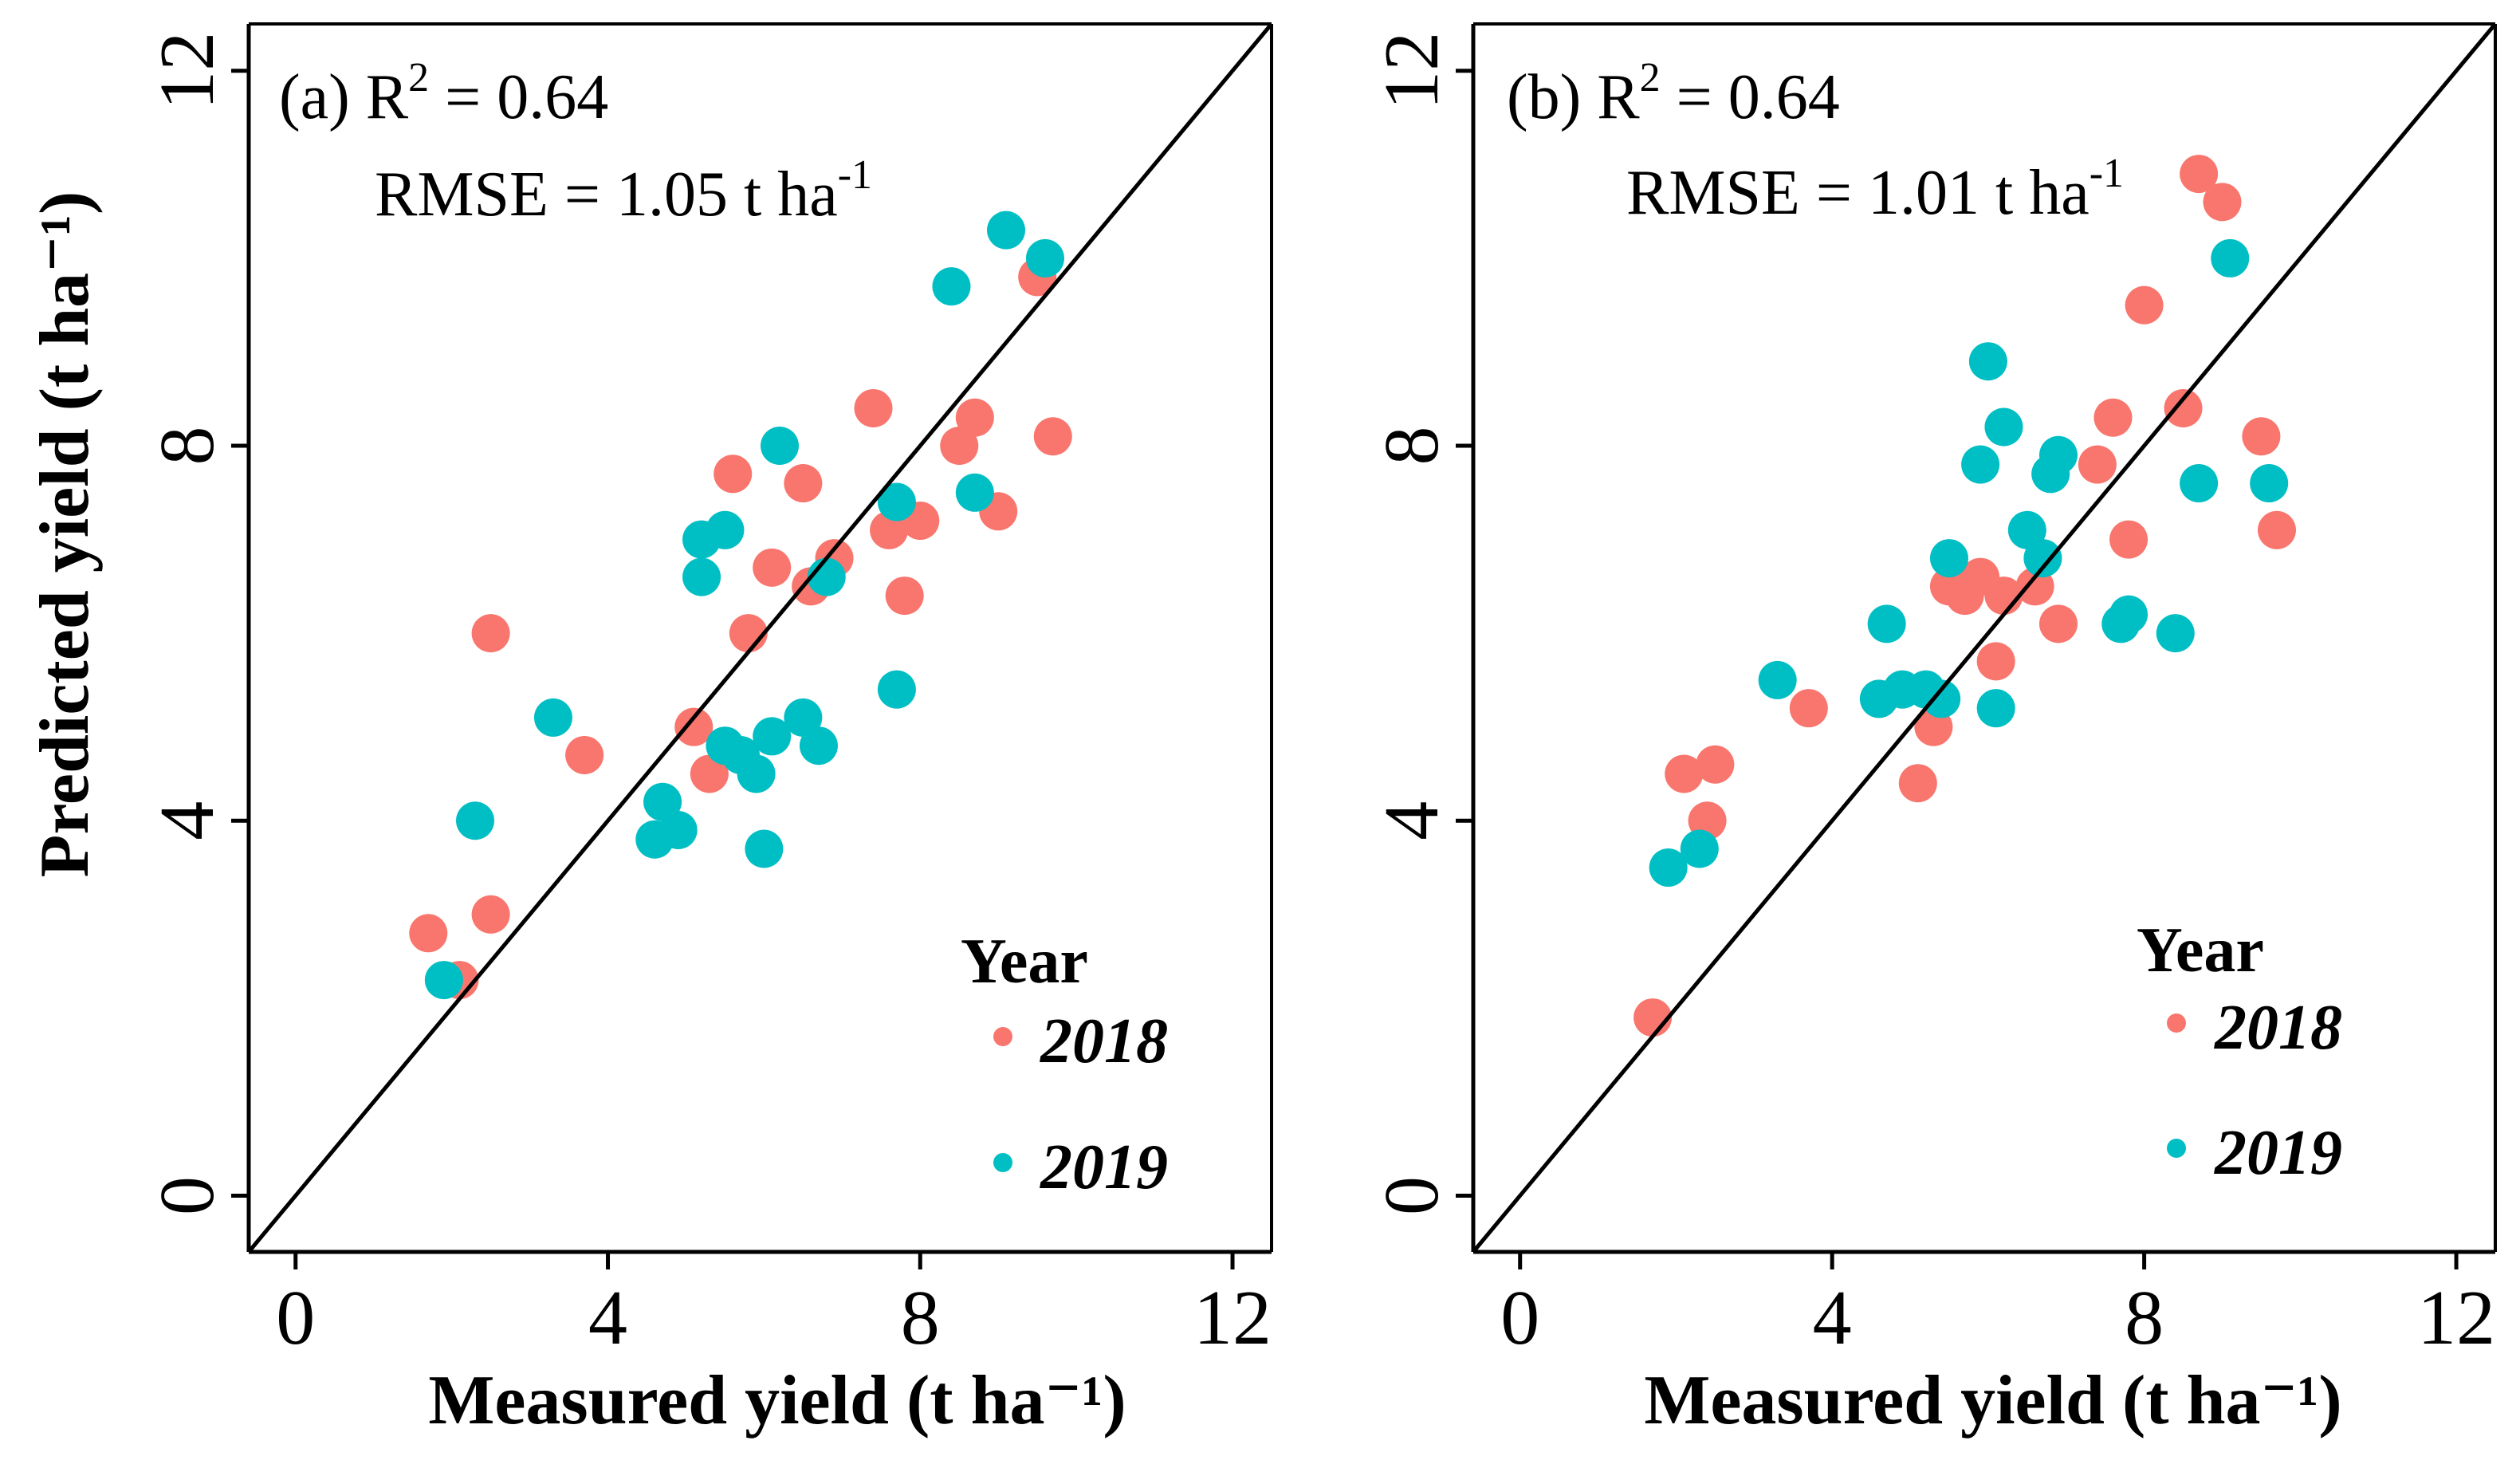 This screenshot has height=1468, width=2520. What do you see at coordinates (1104, 1167) in the screenshot?
I see `panel-a-legend-label-2019: 2019` at bounding box center [1104, 1167].